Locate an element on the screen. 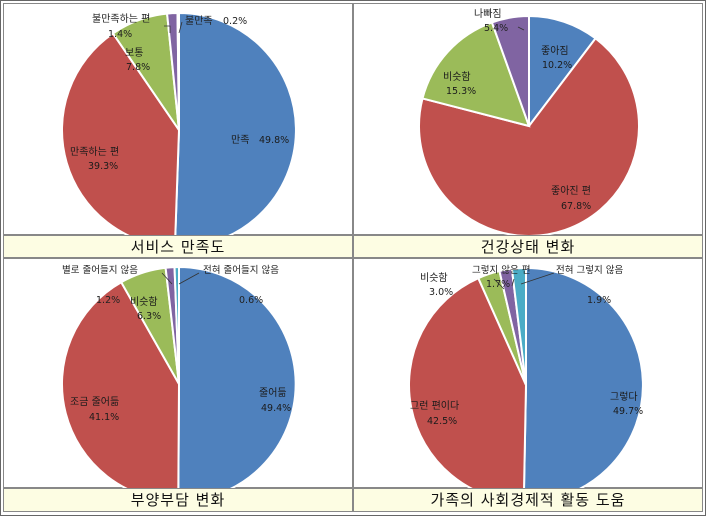 The height and width of the screenshot is (516, 706). slice-label-좋아짐: 좋아짐 is located at coordinates (555, 51).